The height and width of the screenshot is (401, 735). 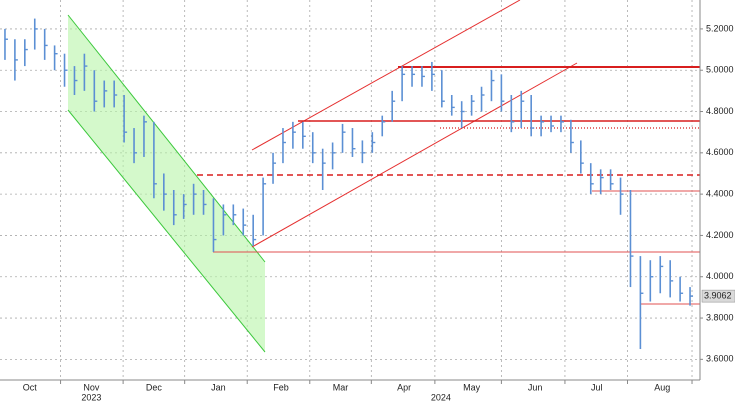 I want to click on x-tick-label: May, so click(x=472, y=387).